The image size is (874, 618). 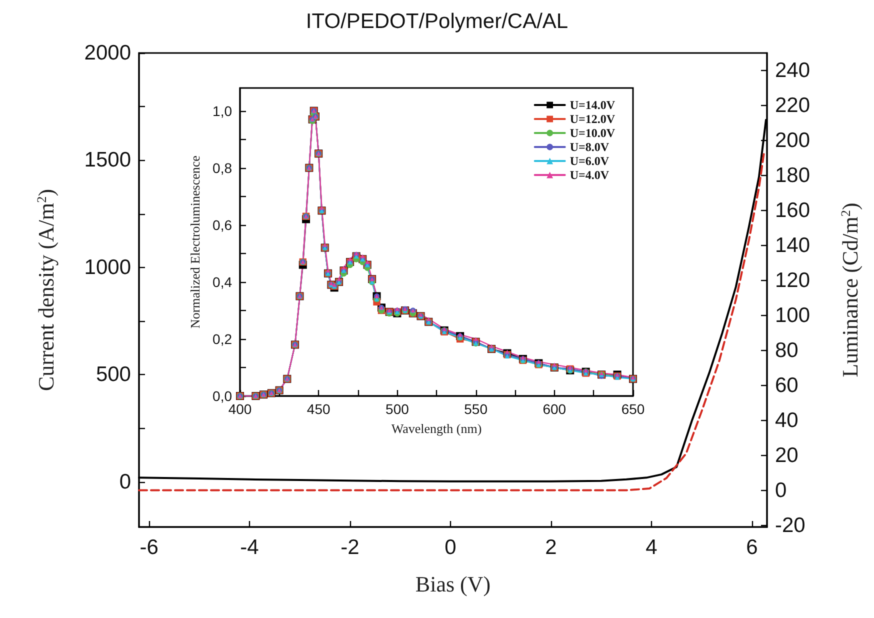 I want to click on y2-tick-label: 40, so click(x=786, y=420).